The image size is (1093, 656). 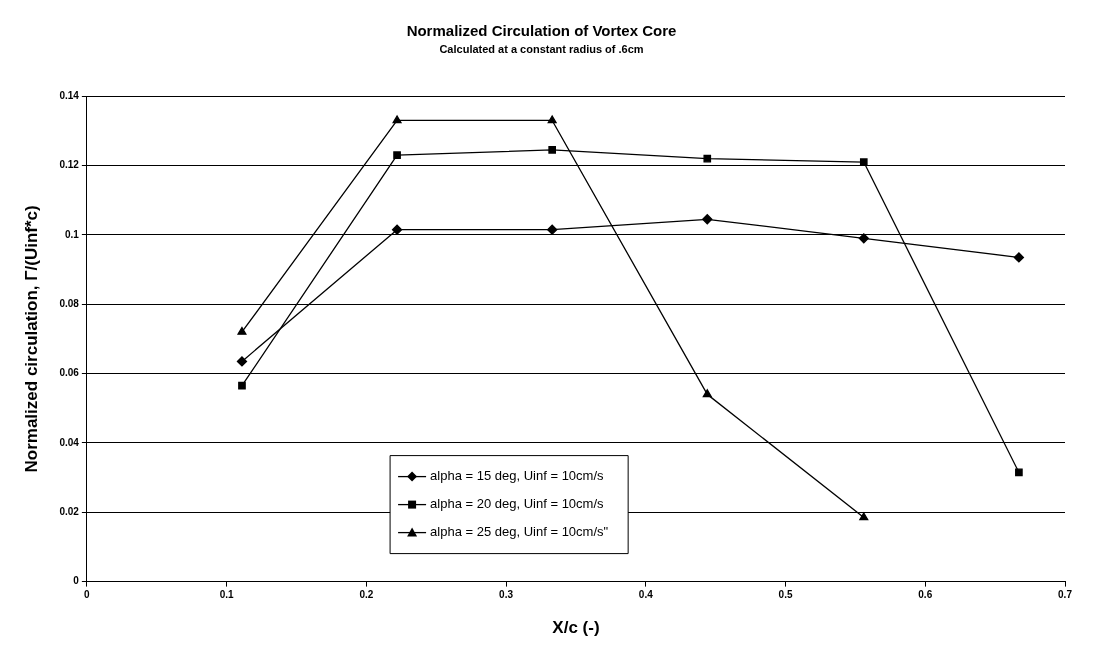 What do you see at coordinates (76, 581) in the screenshot?
I see `y-tick-label: 0` at bounding box center [76, 581].